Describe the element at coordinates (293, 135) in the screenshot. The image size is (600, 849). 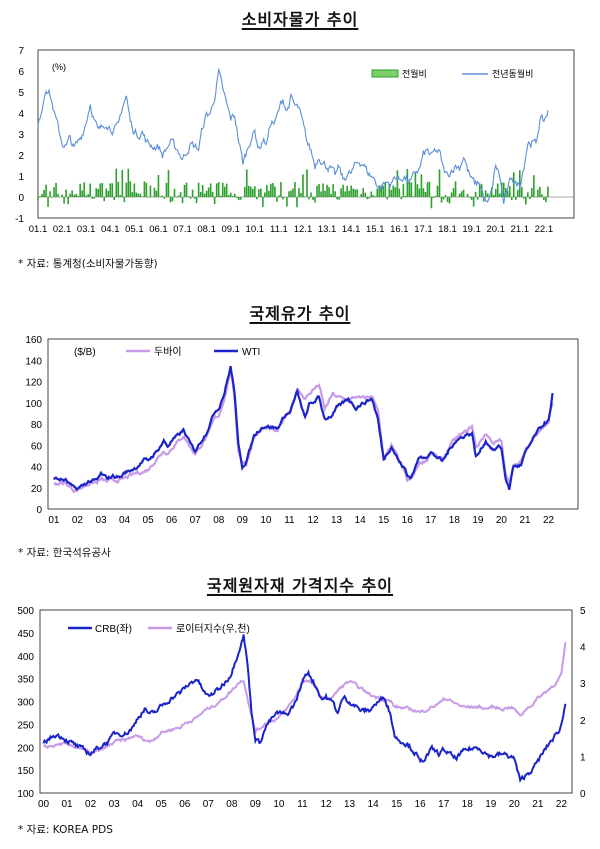
I see `series-line-yoy` at that location.